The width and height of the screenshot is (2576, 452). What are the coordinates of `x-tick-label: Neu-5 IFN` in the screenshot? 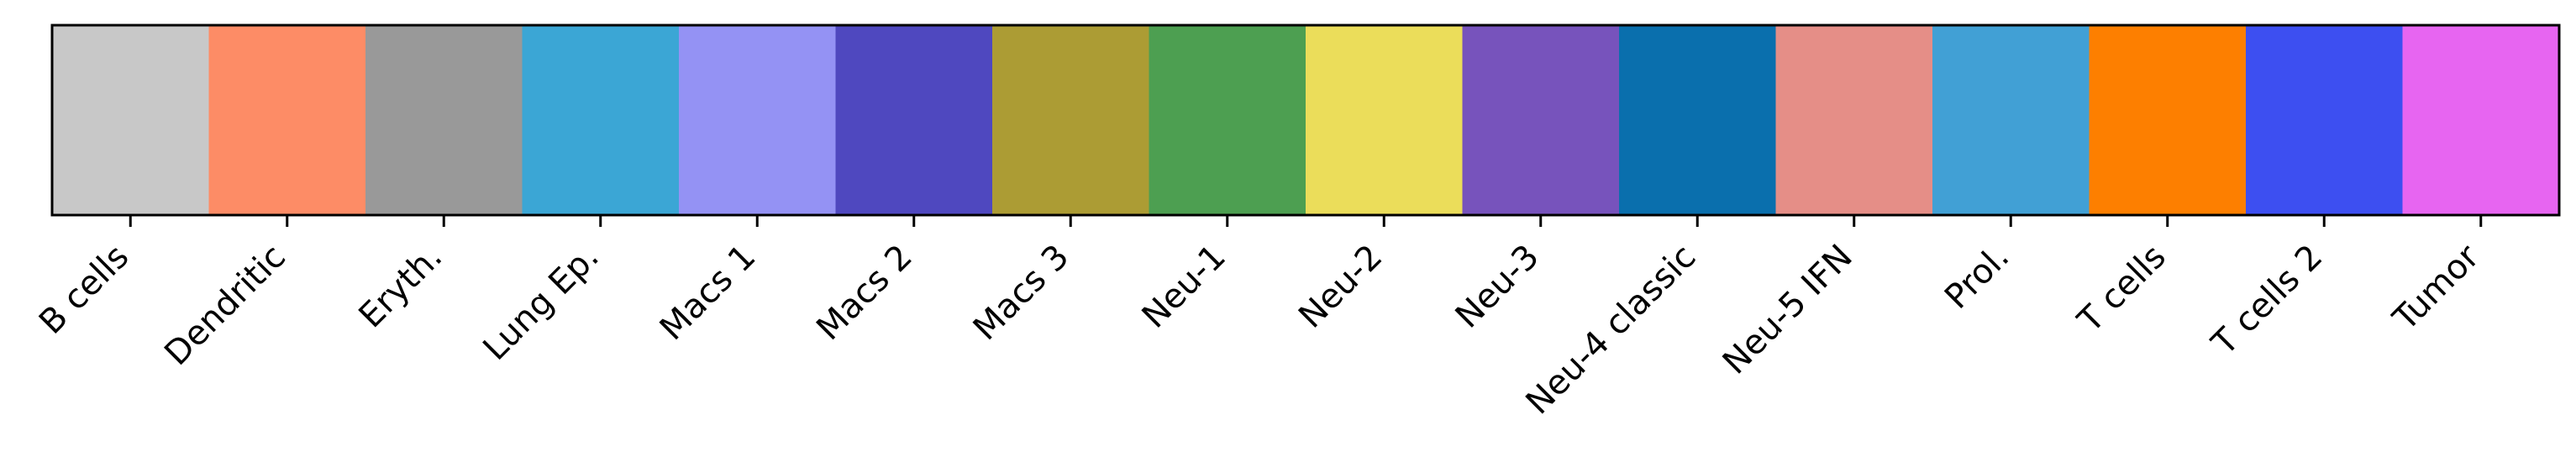 It's located at (1788, 310).